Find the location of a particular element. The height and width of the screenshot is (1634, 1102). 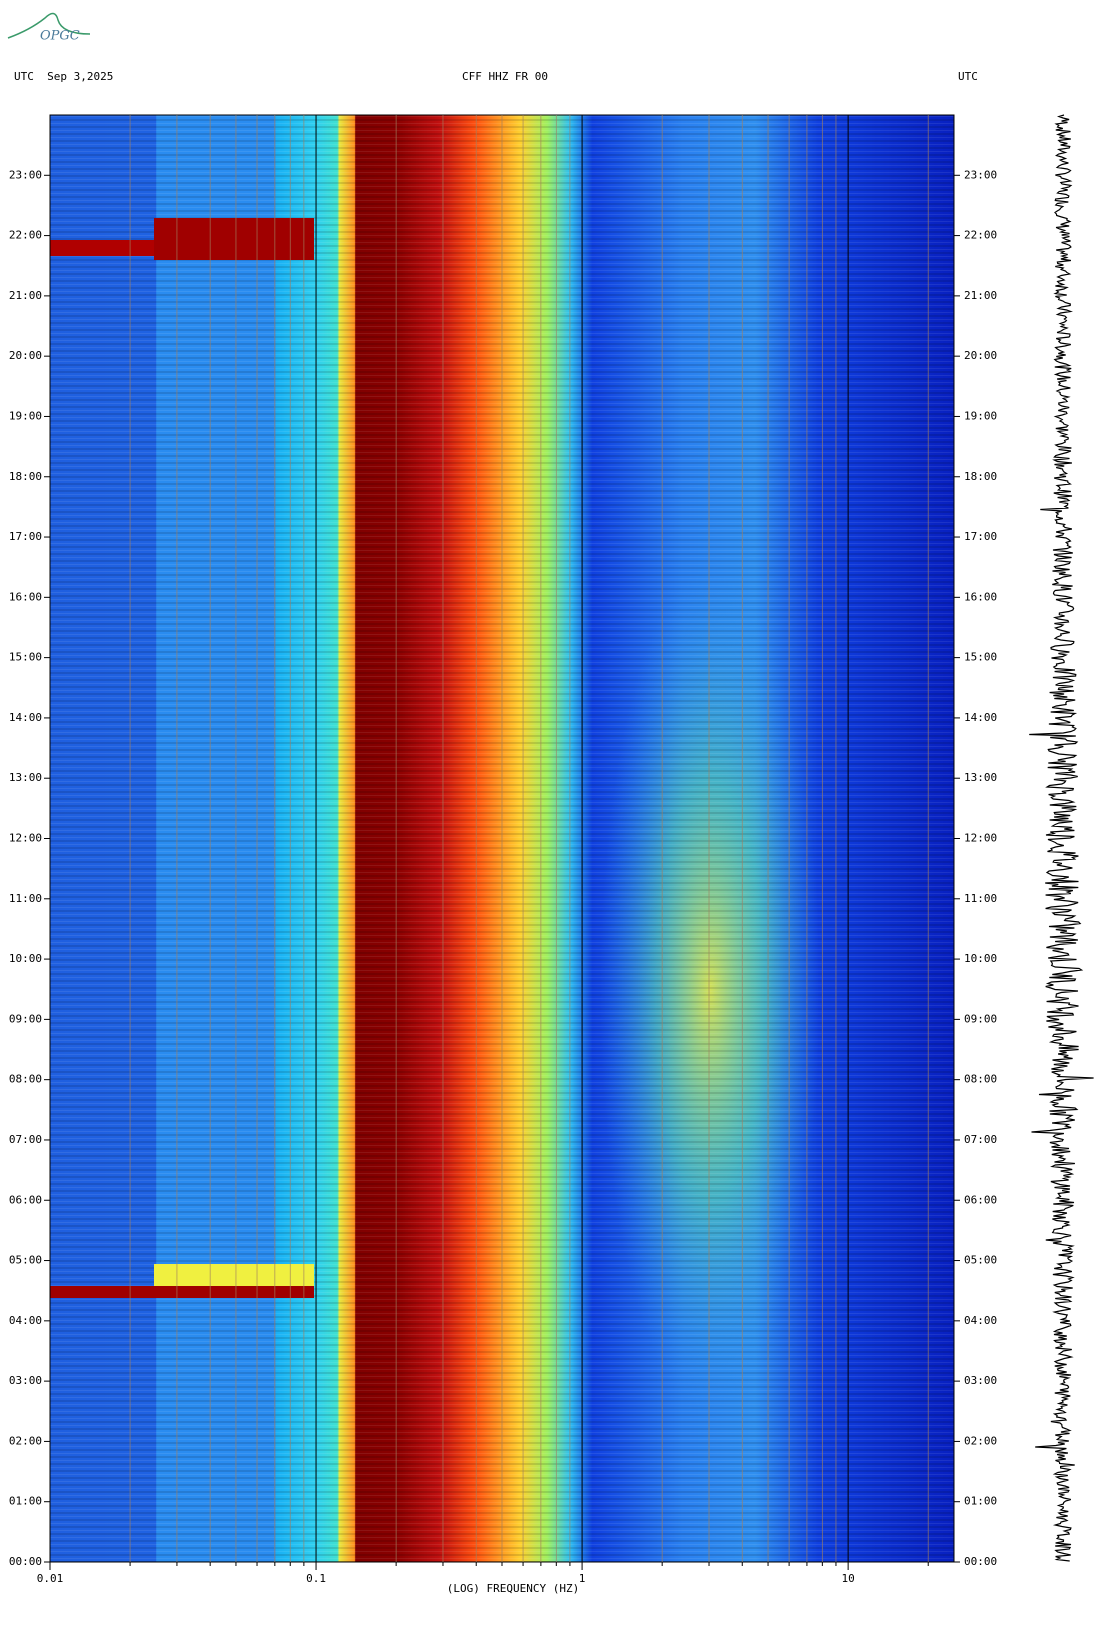

y-tick-label-left: 22:00 is located at coordinates (25, 235).